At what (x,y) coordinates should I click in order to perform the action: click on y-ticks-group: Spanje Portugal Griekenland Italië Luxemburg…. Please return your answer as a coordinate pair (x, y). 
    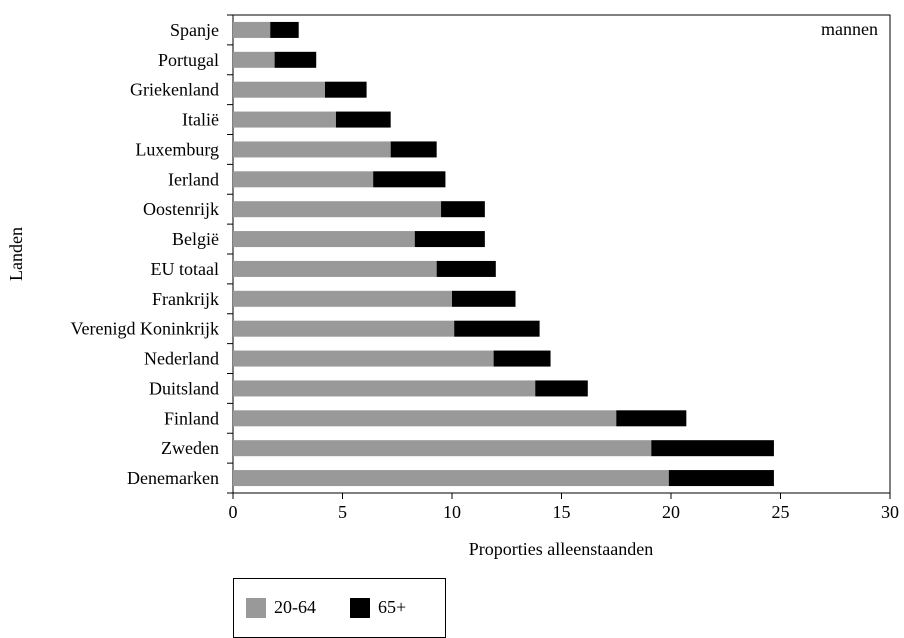
    Looking at the image, I should click on (152, 254).